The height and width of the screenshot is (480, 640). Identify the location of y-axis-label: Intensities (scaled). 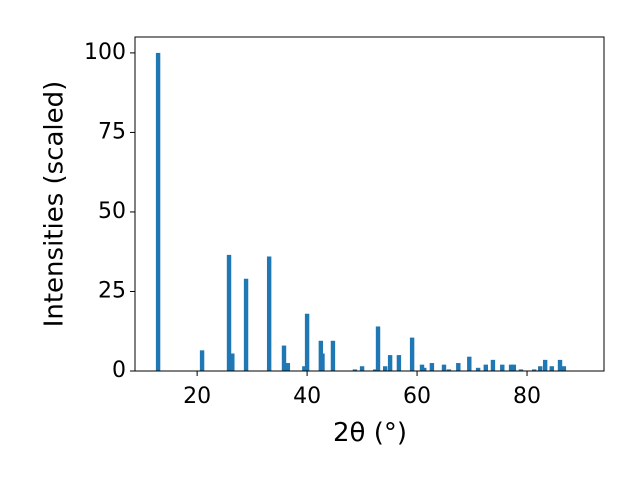
(55, 204).